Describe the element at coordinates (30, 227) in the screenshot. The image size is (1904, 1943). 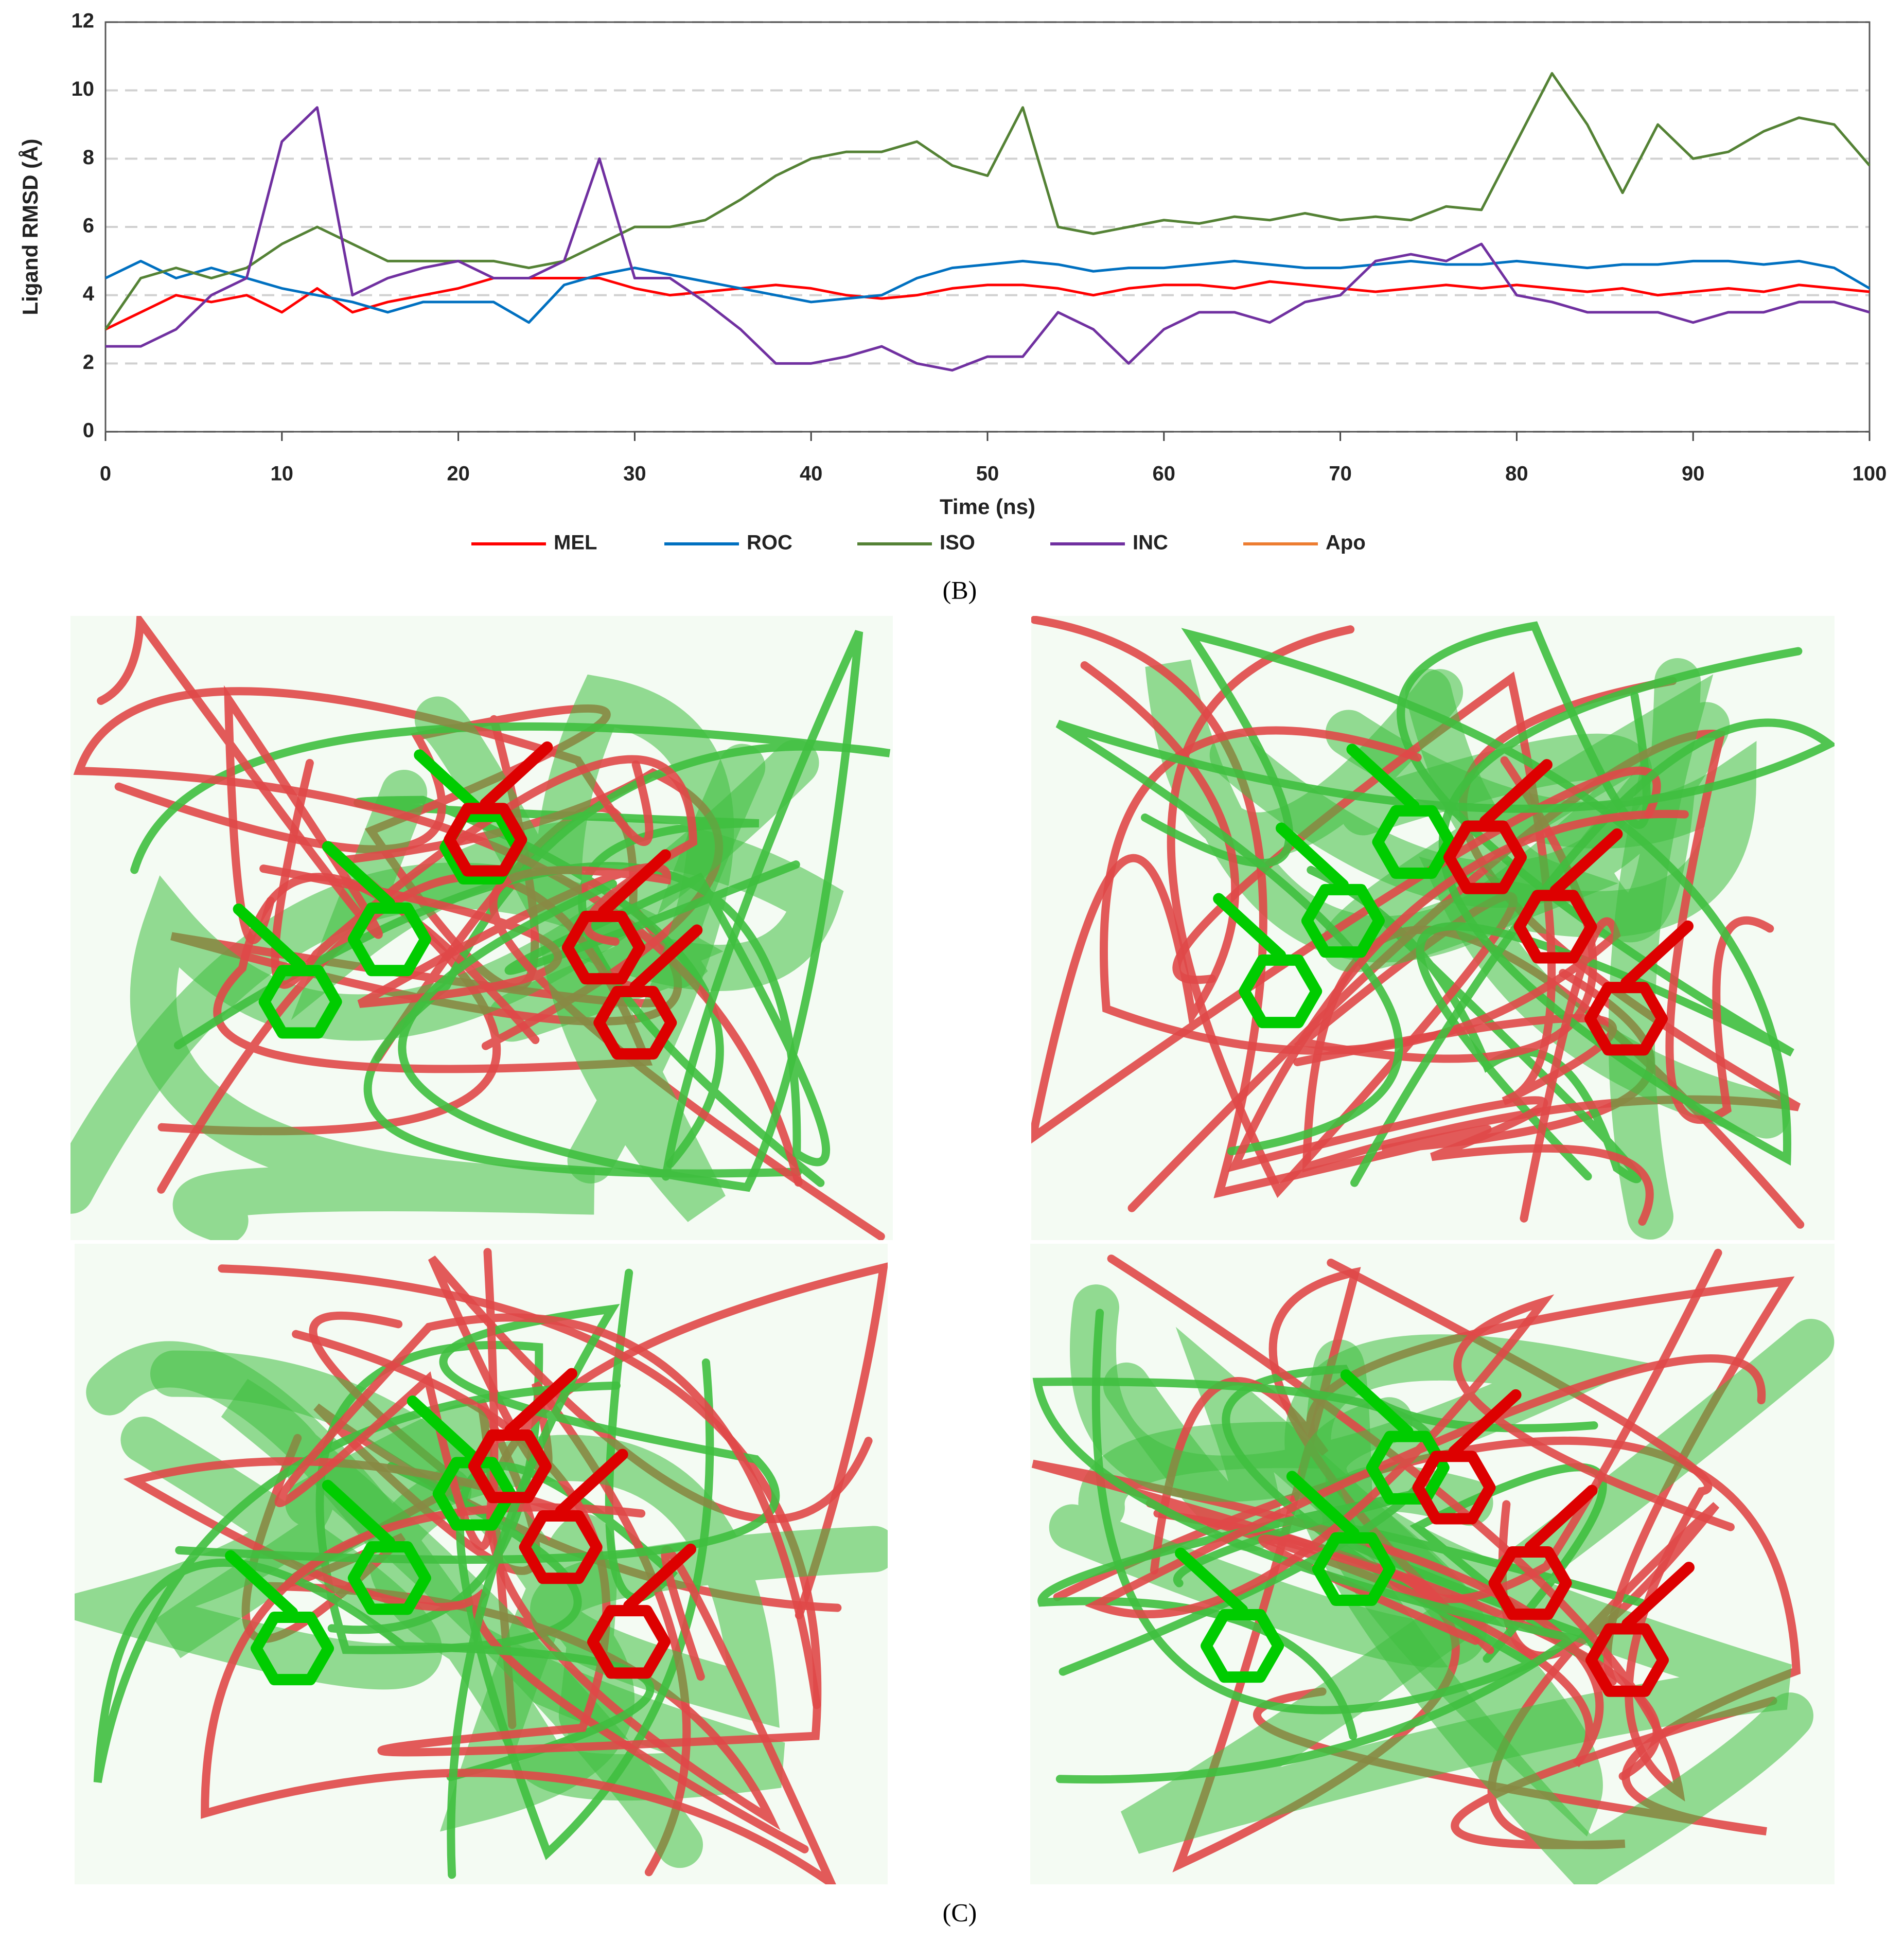
I see `y-axis-title: Ligand RMSD (Å)` at that location.